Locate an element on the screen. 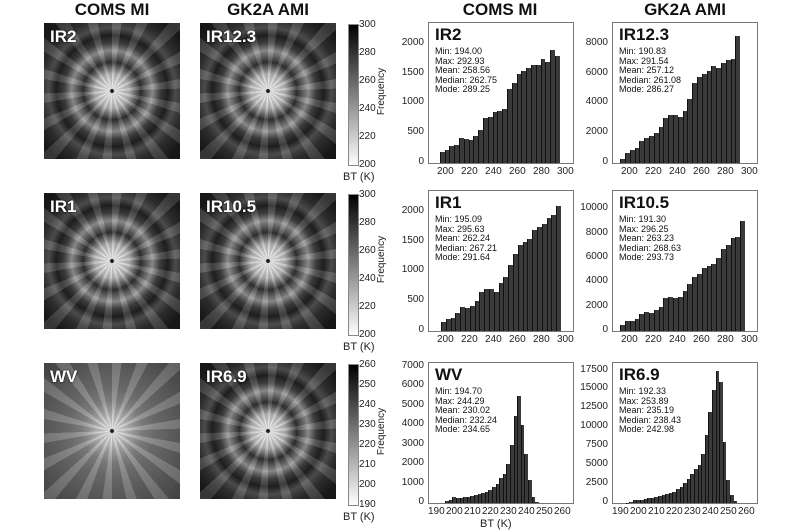 The height and width of the screenshot is (530, 800). header-gk2a-images: GK2A AMI is located at coordinates (268, 9).